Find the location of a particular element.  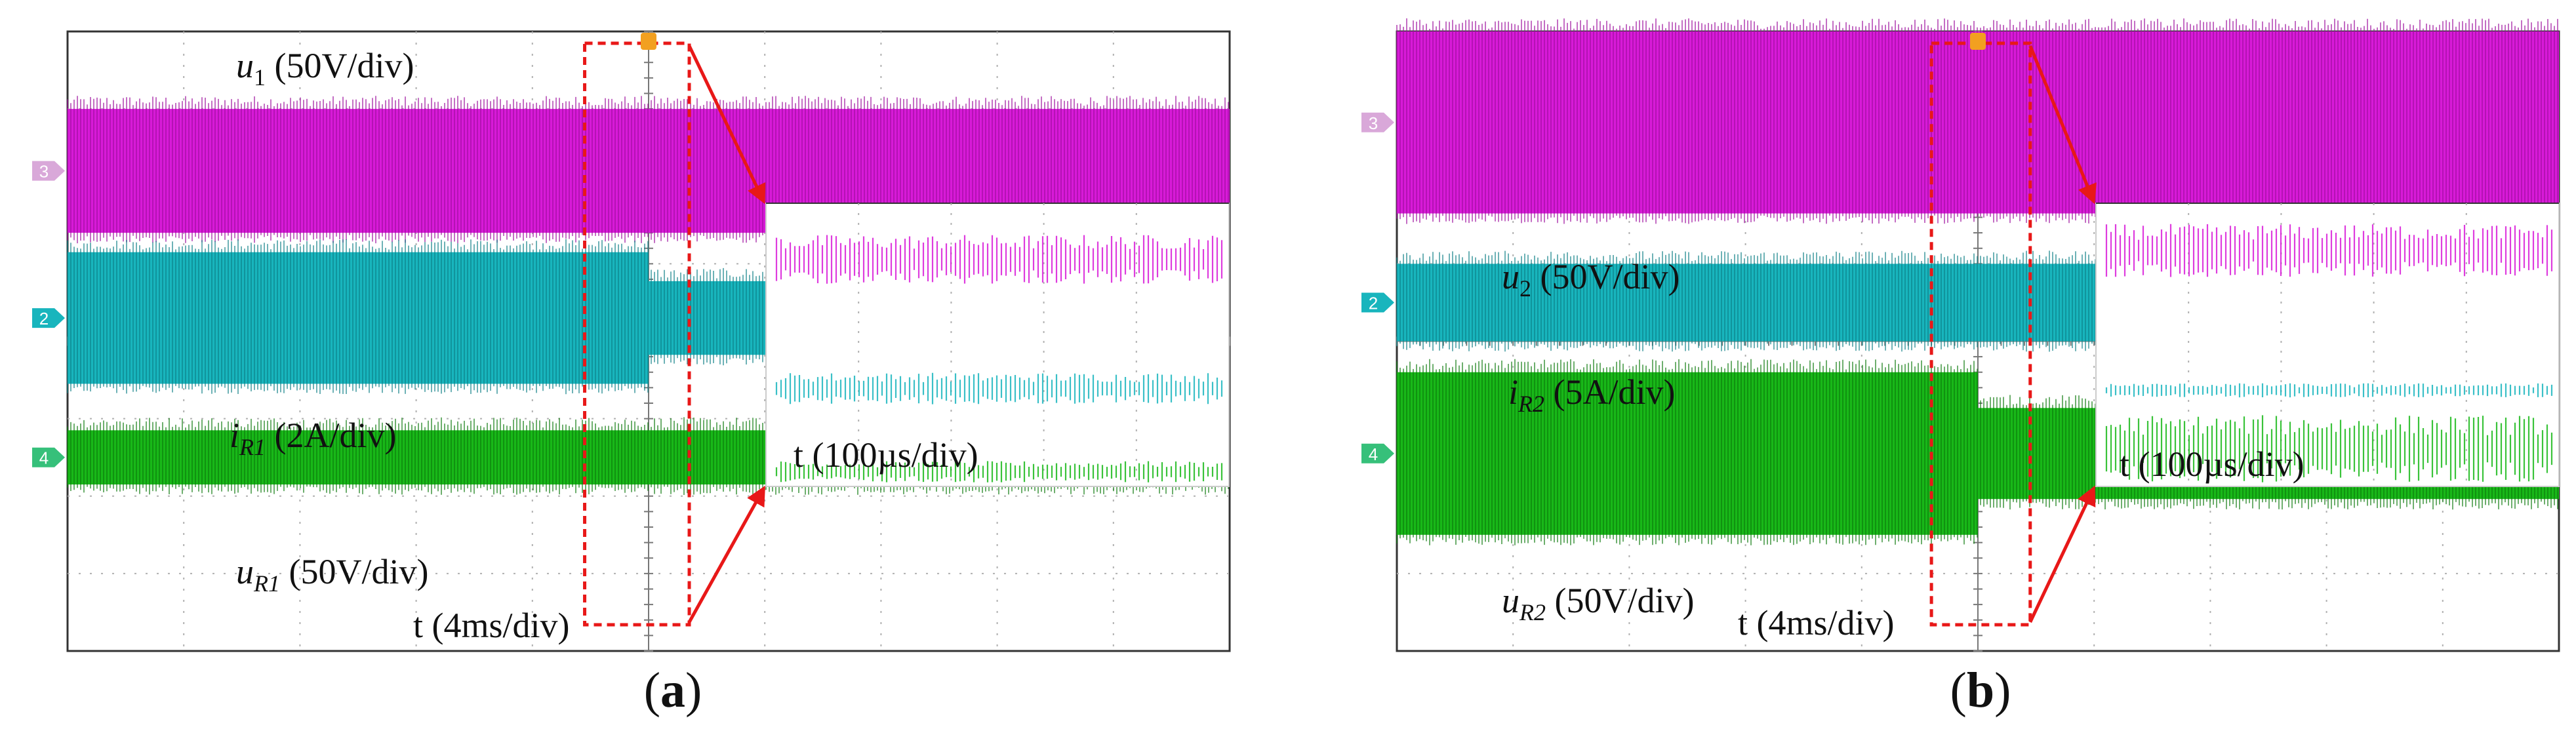

x-axis-label-b: t (4ms/div) is located at coordinates (1817, 622).